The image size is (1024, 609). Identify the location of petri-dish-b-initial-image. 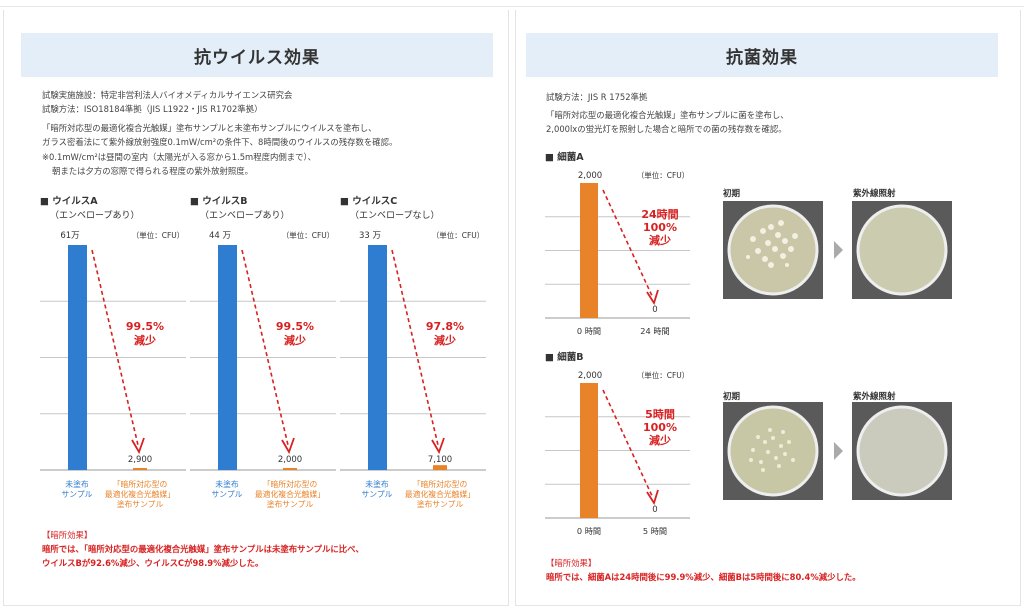
(773, 451).